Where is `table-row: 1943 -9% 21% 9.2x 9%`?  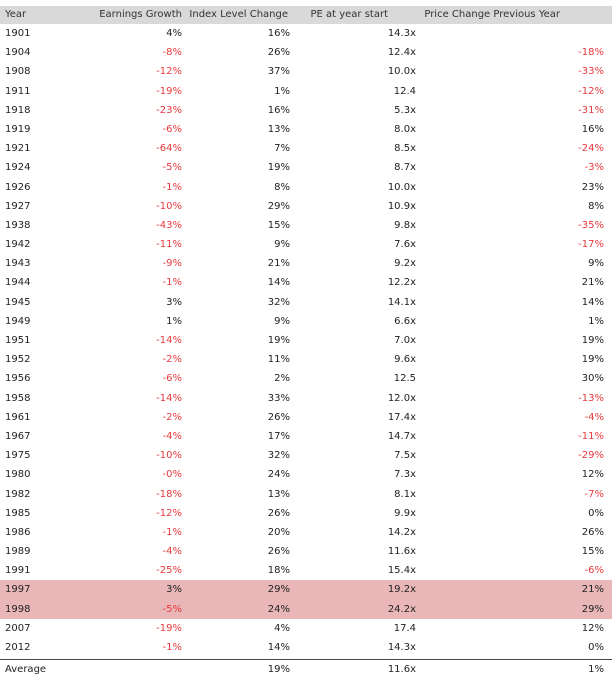
table-row: 1943 -9% 21% 9.2x 9% is located at coordinates (306, 263).